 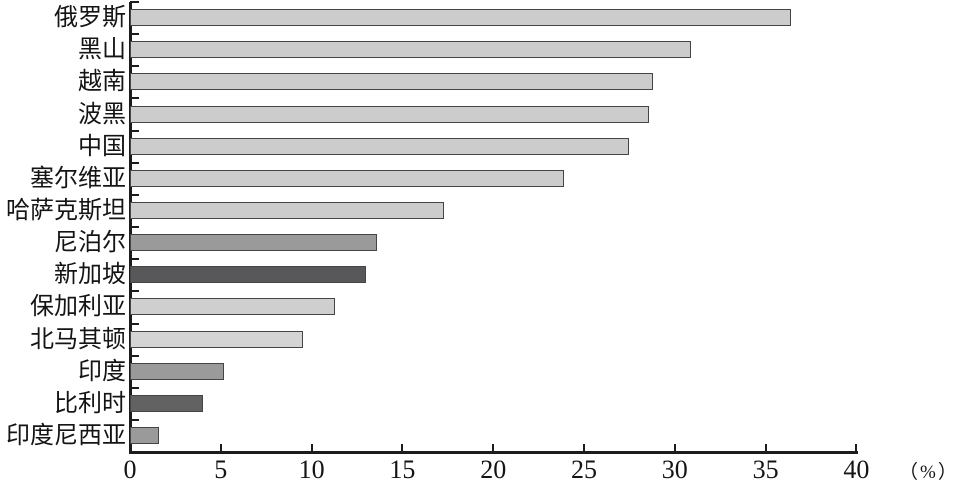 What do you see at coordinates (102, 50) in the screenshot?
I see `category-label: 黑山` at bounding box center [102, 50].